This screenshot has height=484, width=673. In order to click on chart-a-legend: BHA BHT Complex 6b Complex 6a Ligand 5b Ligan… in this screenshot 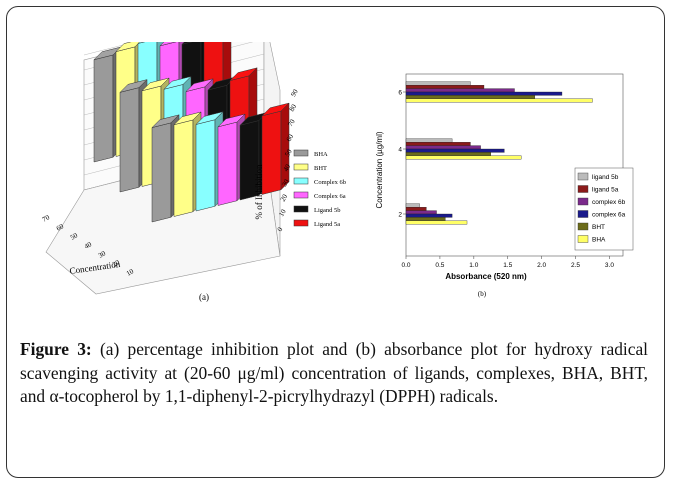, I will do `click(319, 188)`.